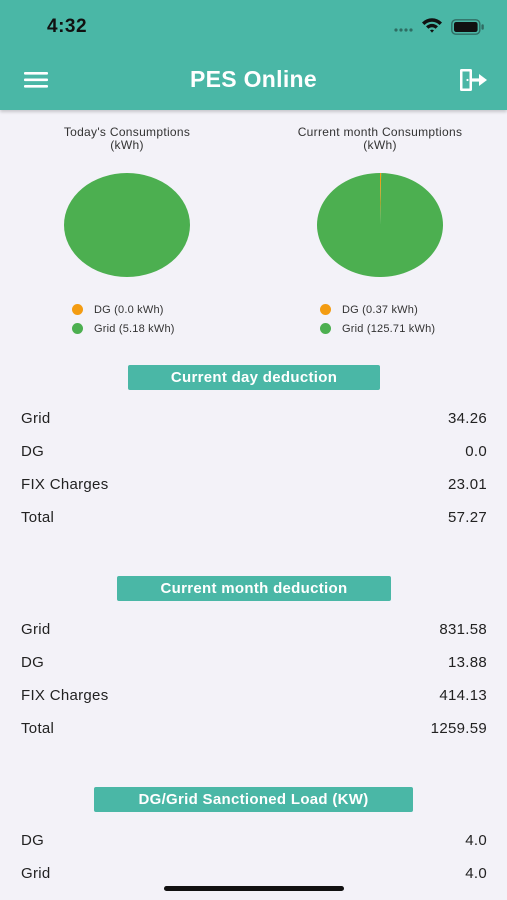 This screenshot has width=507, height=900. I want to click on battery-icon, so click(467, 27).